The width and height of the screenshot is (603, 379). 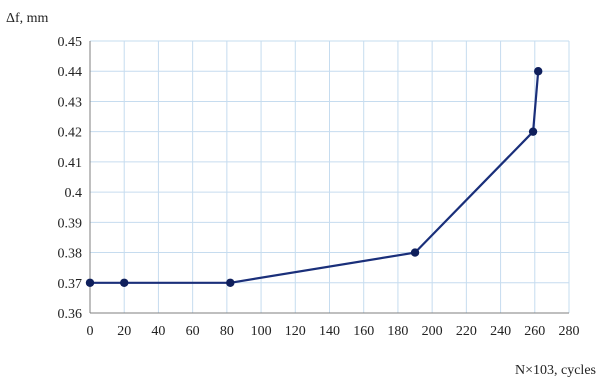 What do you see at coordinates (70, 223) in the screenshot?
I see `y-tick-label: 0.39` at bounding box center [70, 223].